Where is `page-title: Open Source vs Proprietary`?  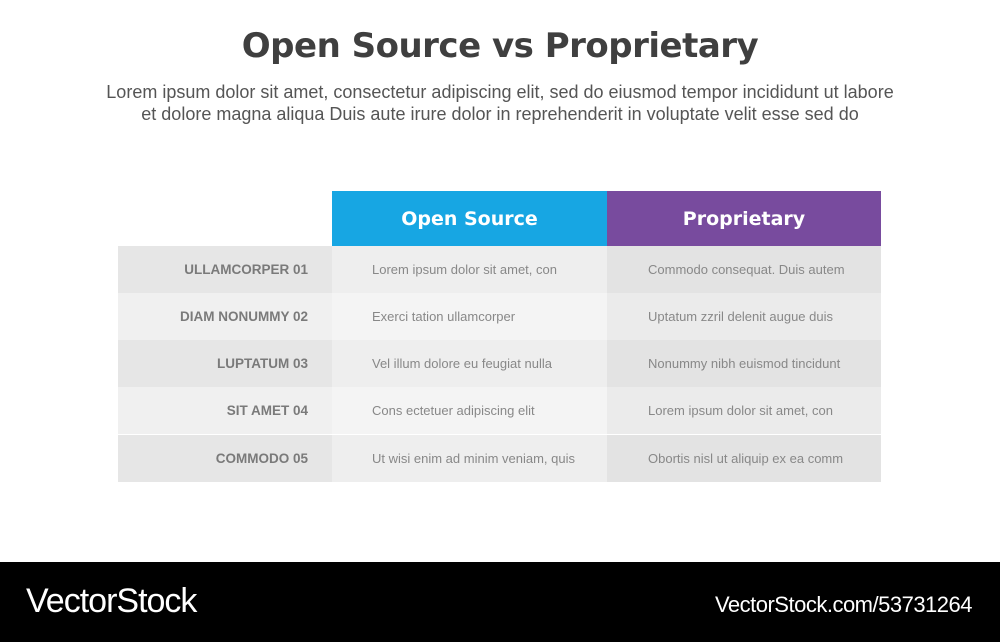 page-title: Open Source vs Proprietary is located at coordinates (500, 46).